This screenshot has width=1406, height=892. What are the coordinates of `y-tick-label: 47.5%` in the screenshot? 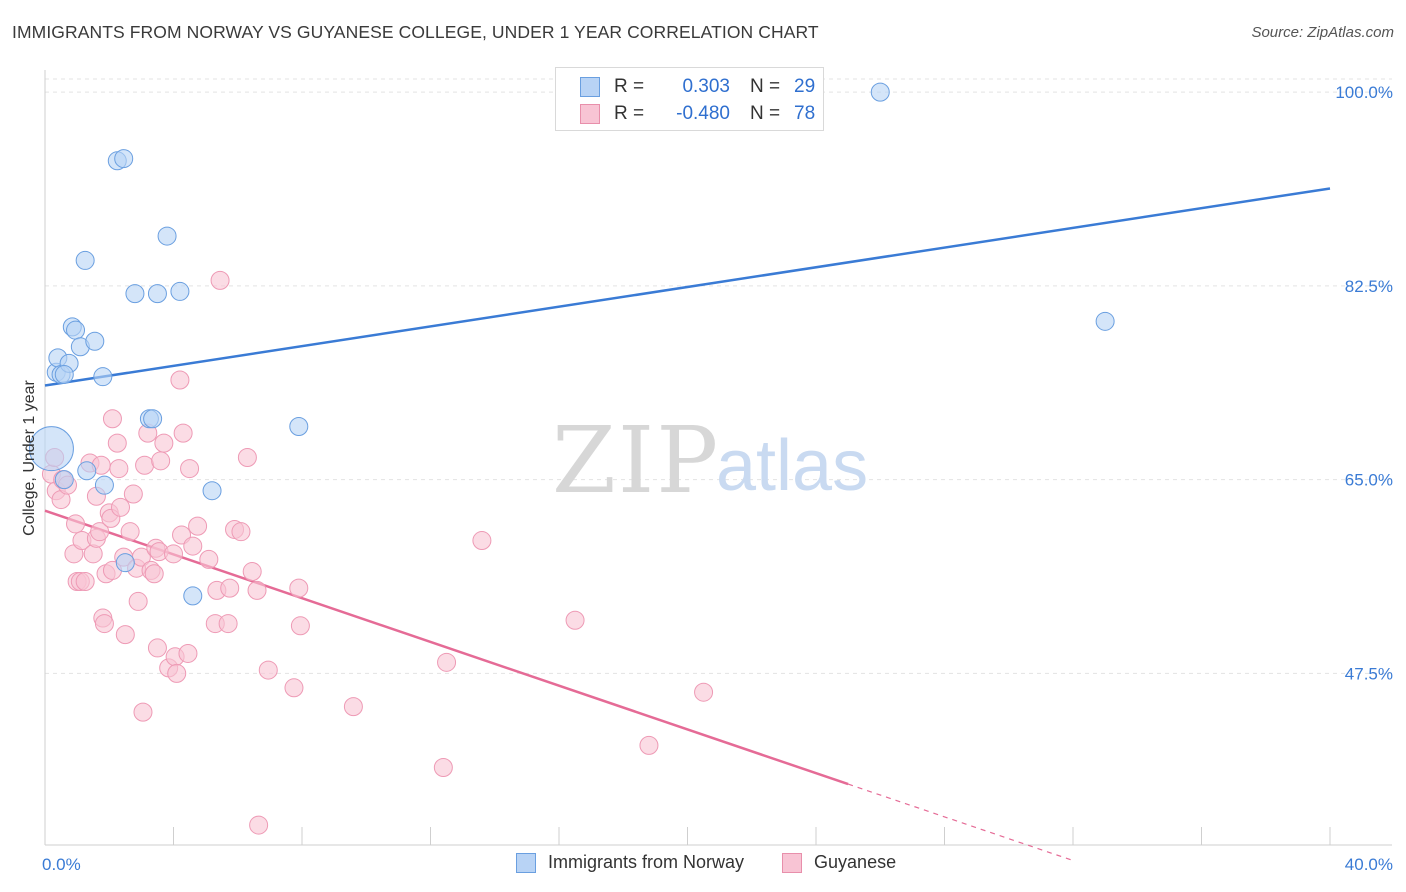 It's located at (1369, 673).